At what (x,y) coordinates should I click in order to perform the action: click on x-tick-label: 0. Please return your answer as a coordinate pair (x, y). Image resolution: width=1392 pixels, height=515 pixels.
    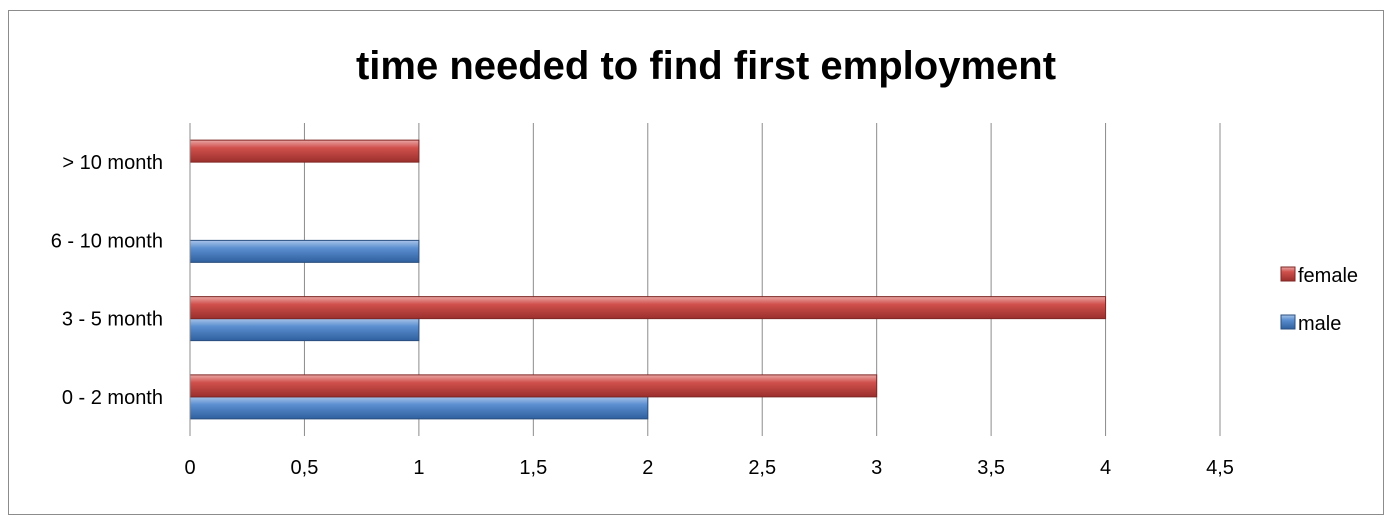
    Looking at the image, I should click on (189, 468).